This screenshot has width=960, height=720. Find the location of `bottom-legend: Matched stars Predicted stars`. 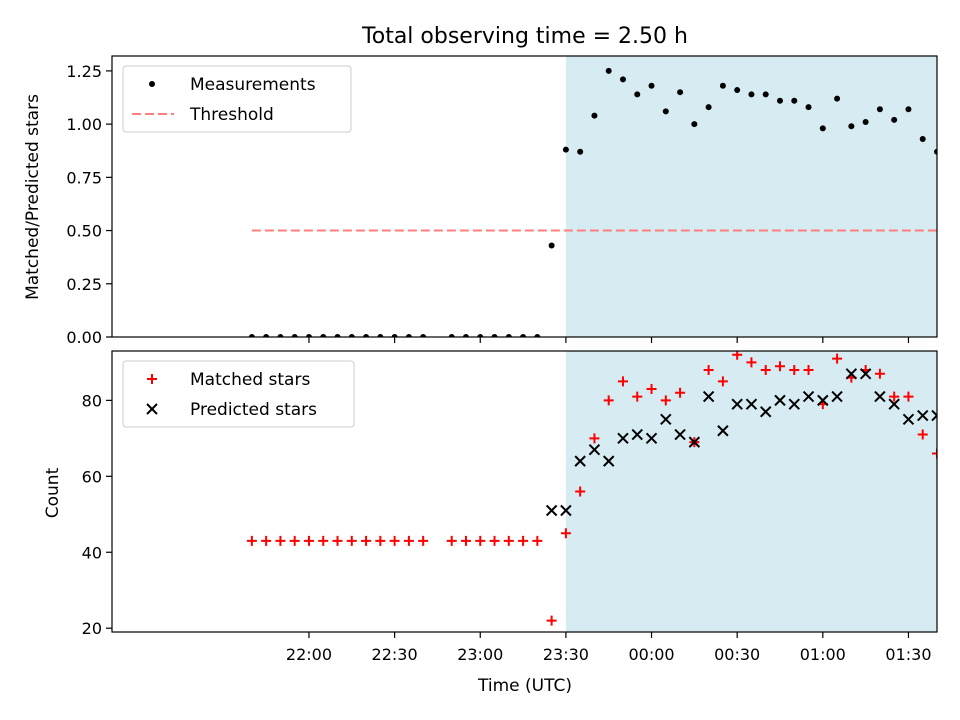

bottom-legend: Matched stars Predicted stars is located at coordinates (238, 394).